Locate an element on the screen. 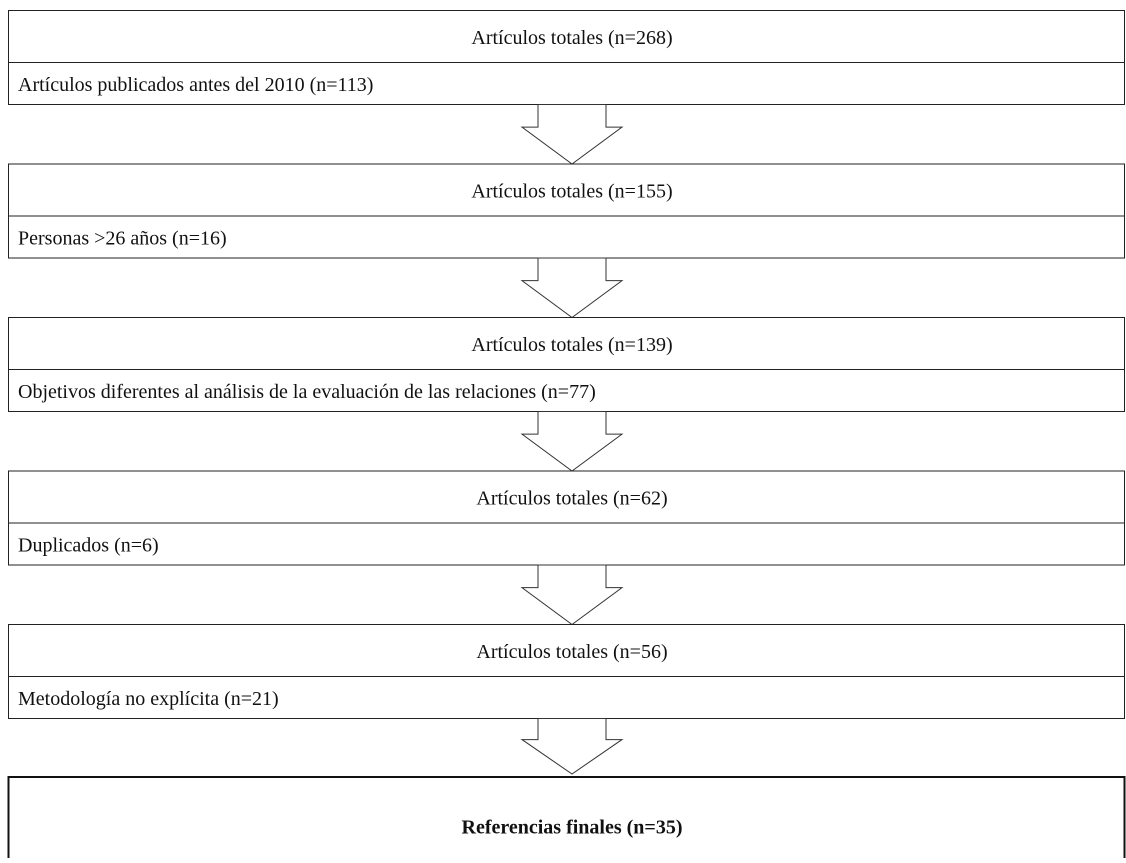 Image resolution: width=1126 pixels, height=863 pixels. stage-excluded: Personas >26 años (n=16) is located at coordinates (122, 239).